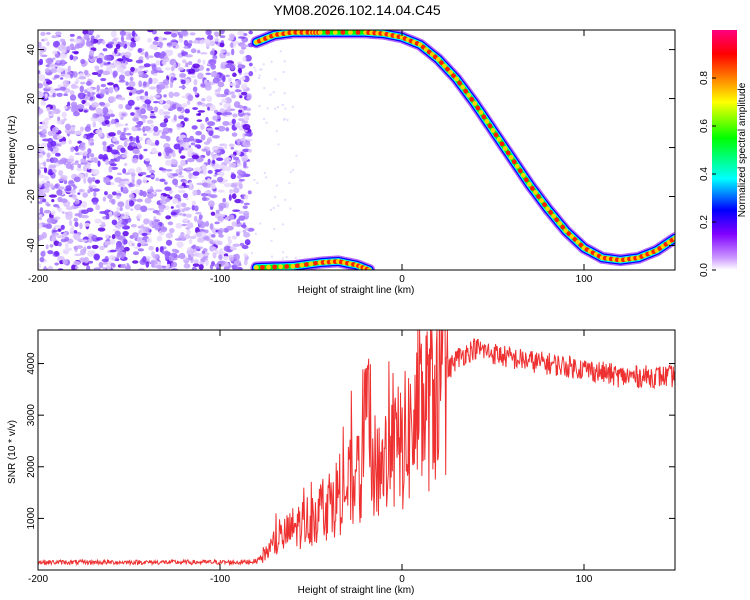 This screenshot has height=600, width=750. I want to click on spectrogram-y-label: Frequency (Hz), so click(12, 150).